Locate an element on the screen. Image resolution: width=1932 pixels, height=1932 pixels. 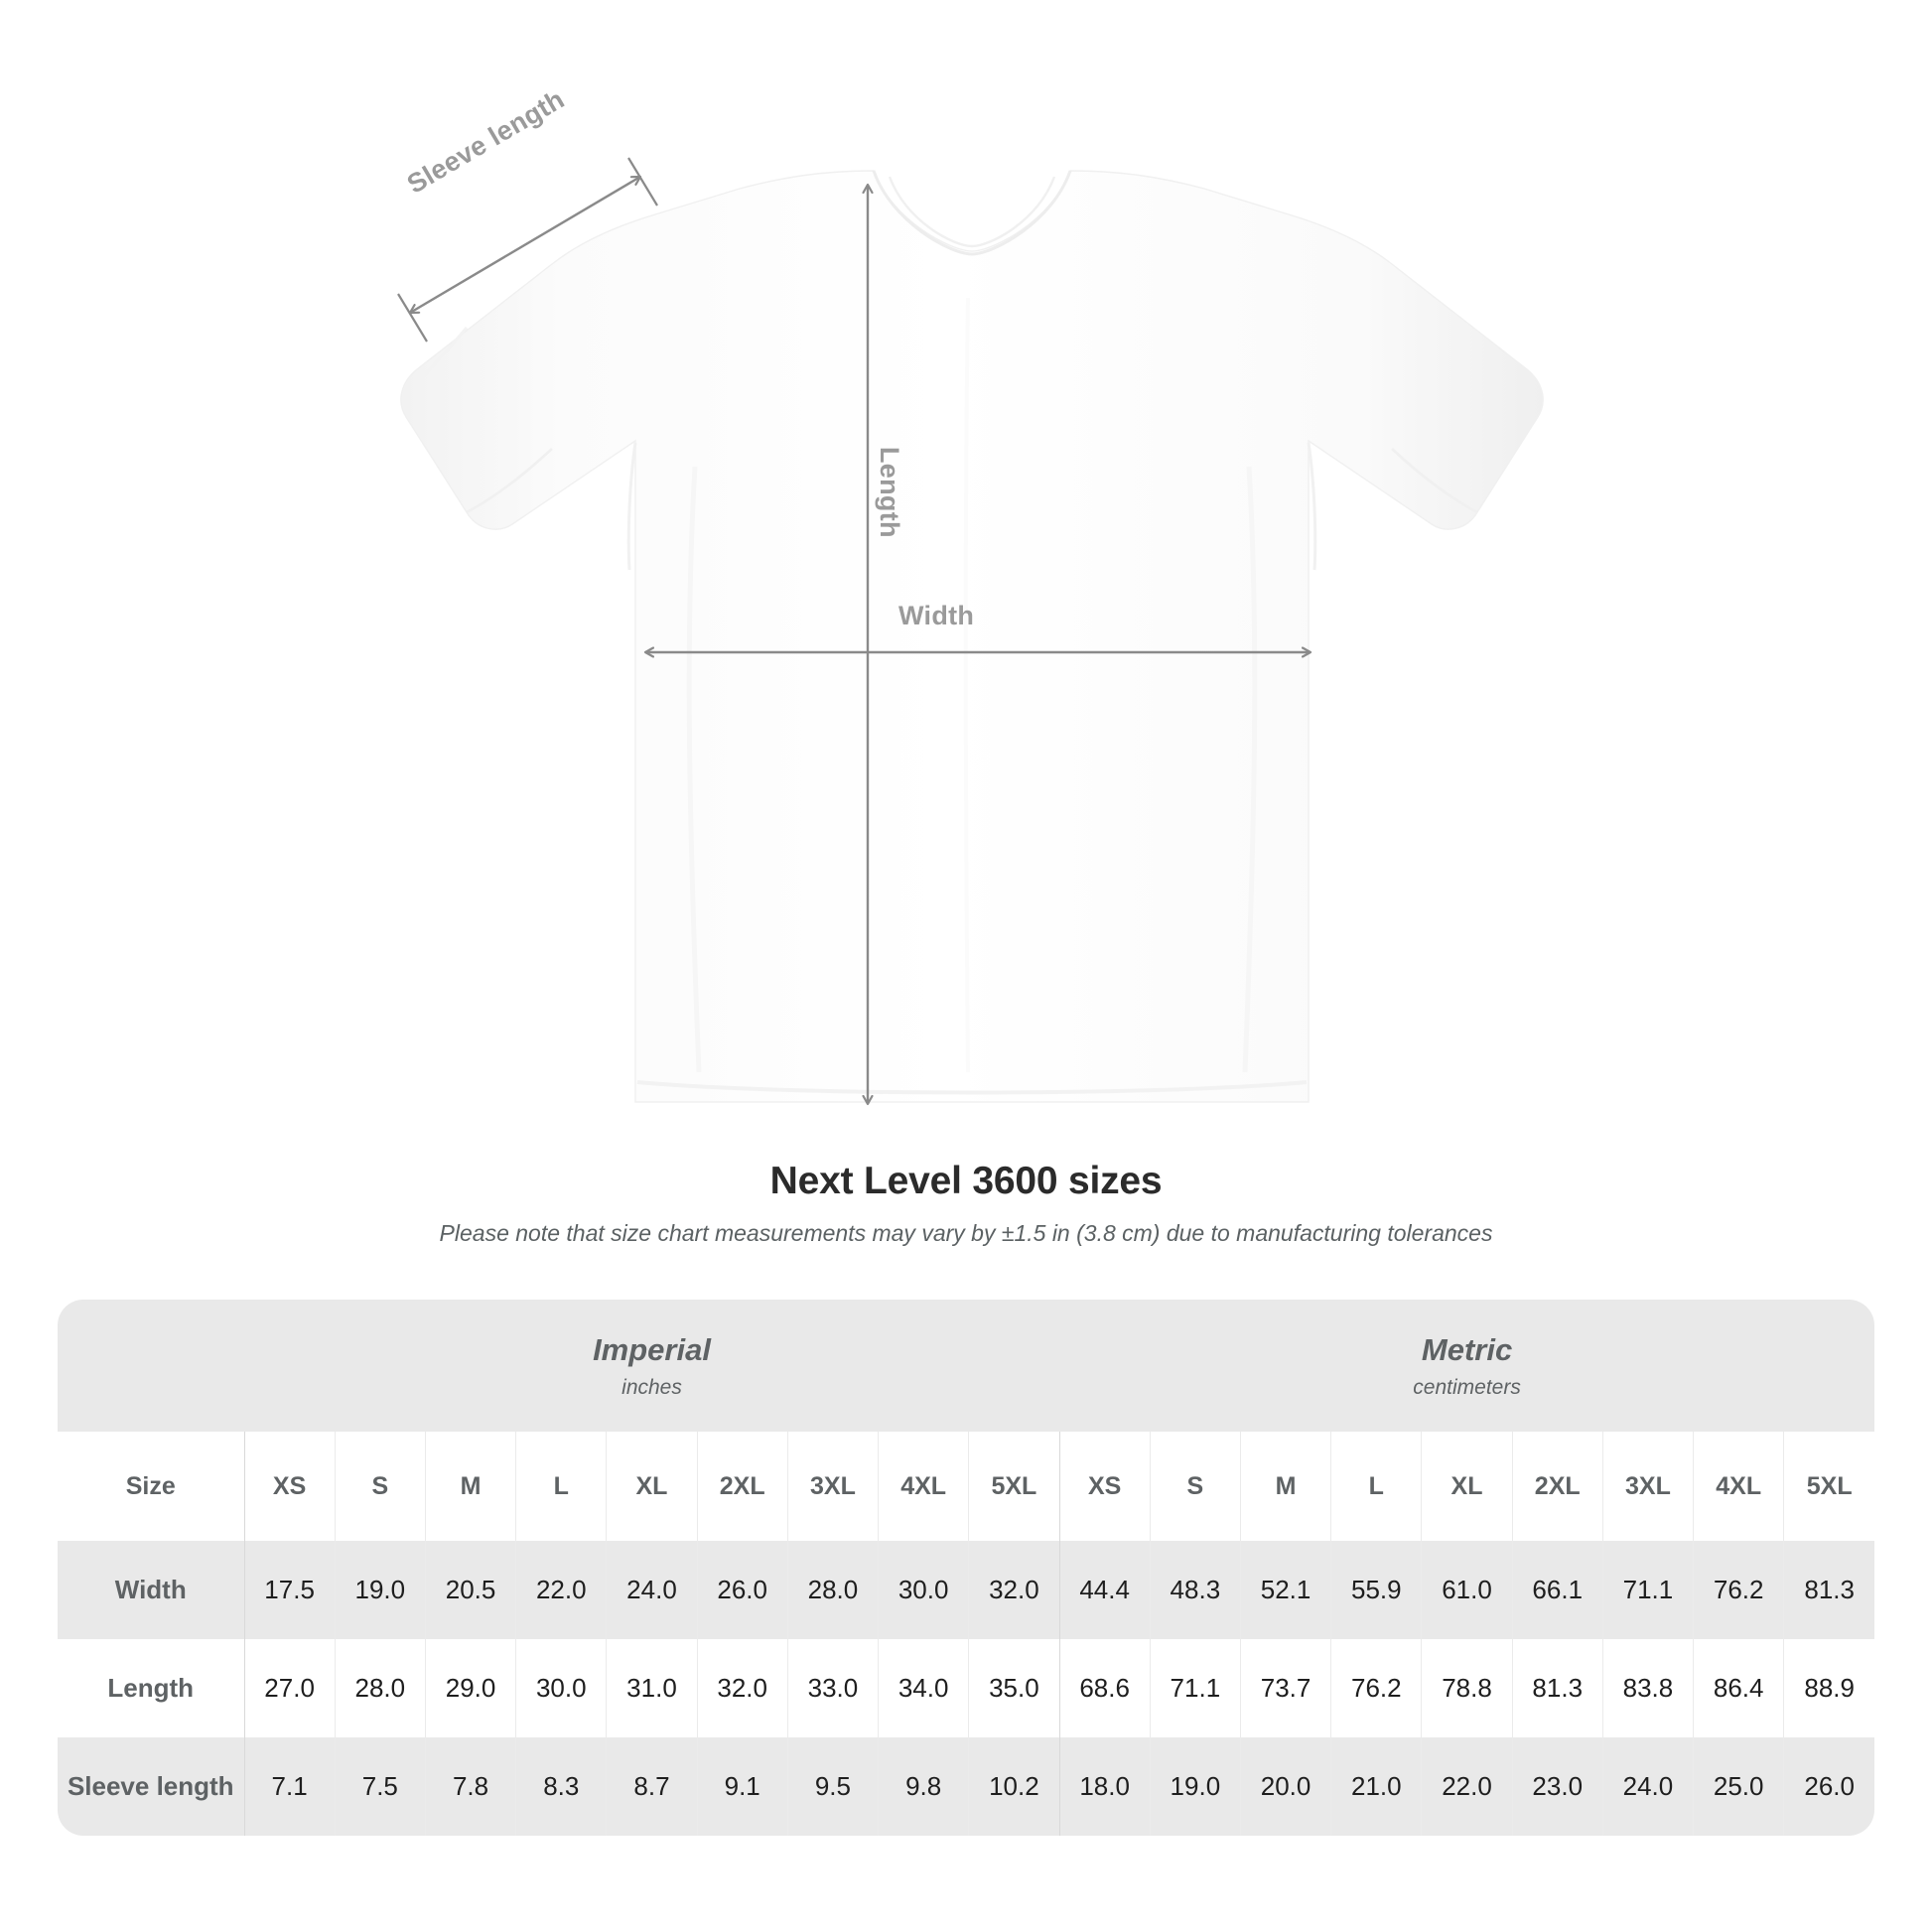
size-header-imperial-xs: XS is located at coordinates (290, 1486).